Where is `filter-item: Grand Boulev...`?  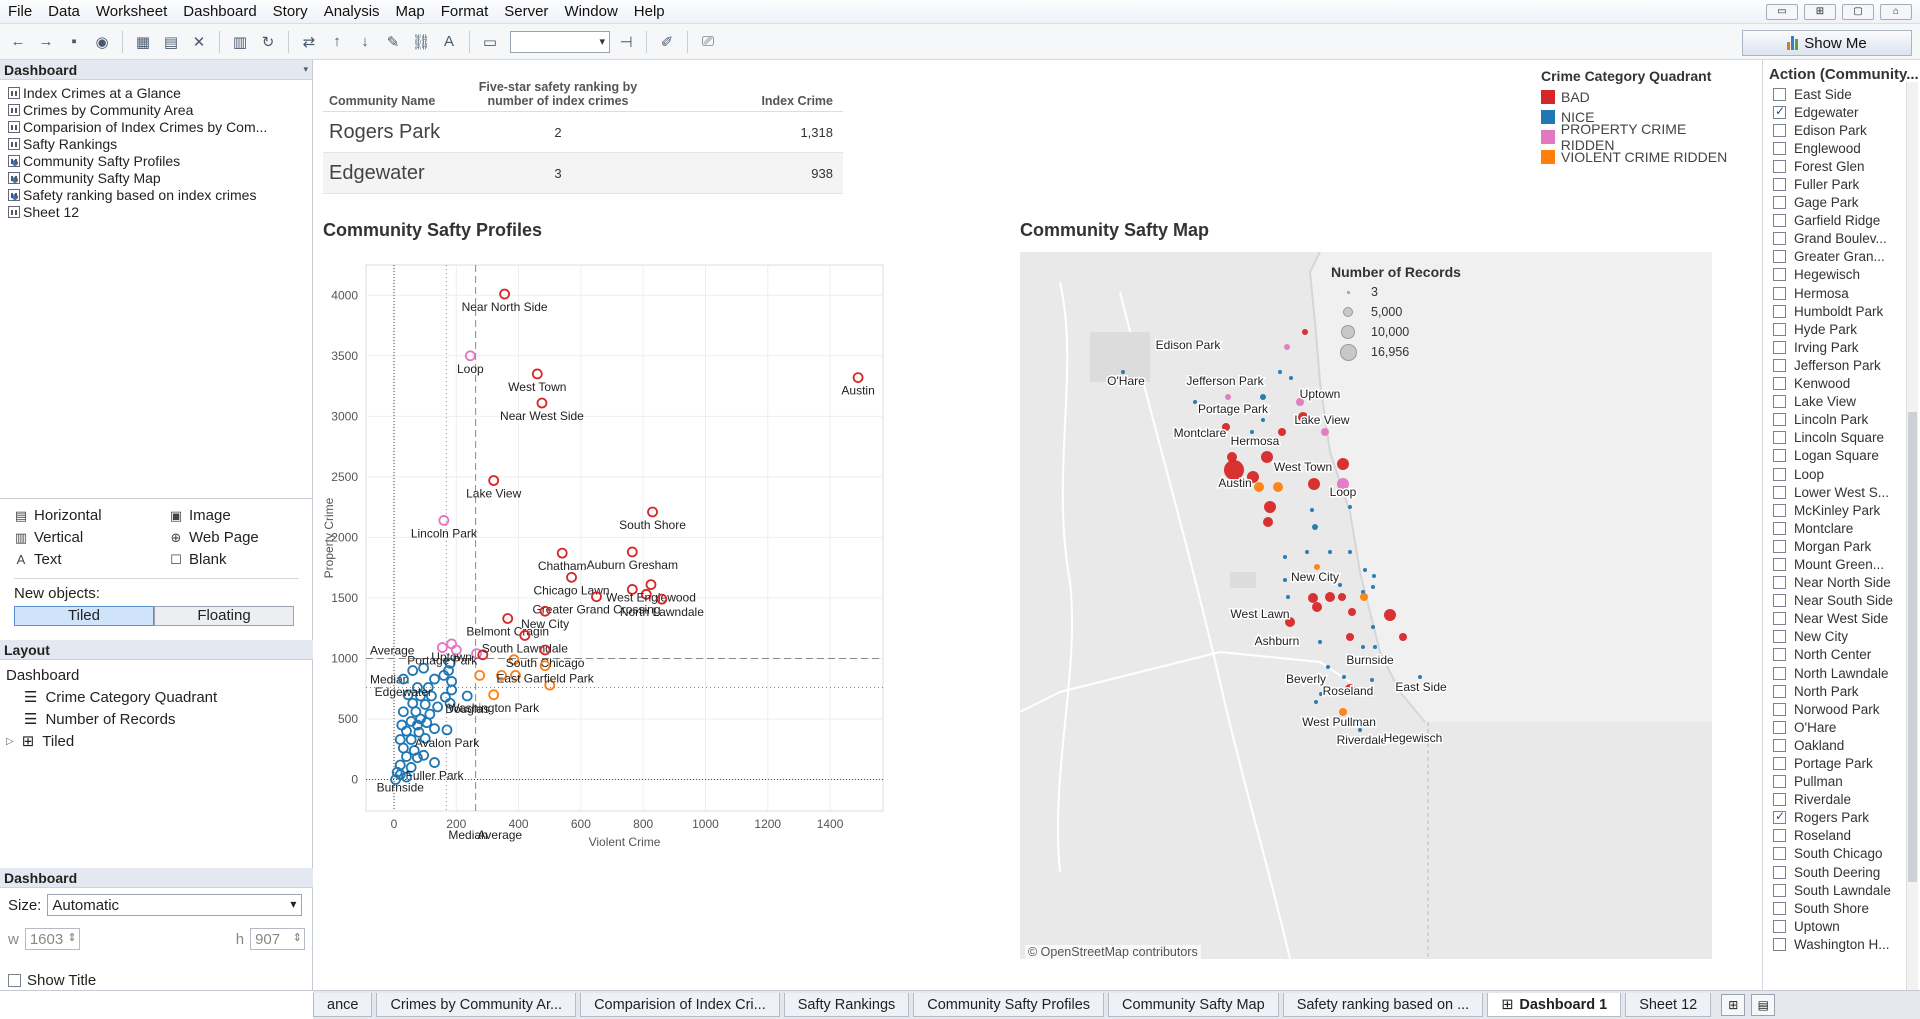 filter-item: Grand Boulev... is located at coordinates (1841, 239).